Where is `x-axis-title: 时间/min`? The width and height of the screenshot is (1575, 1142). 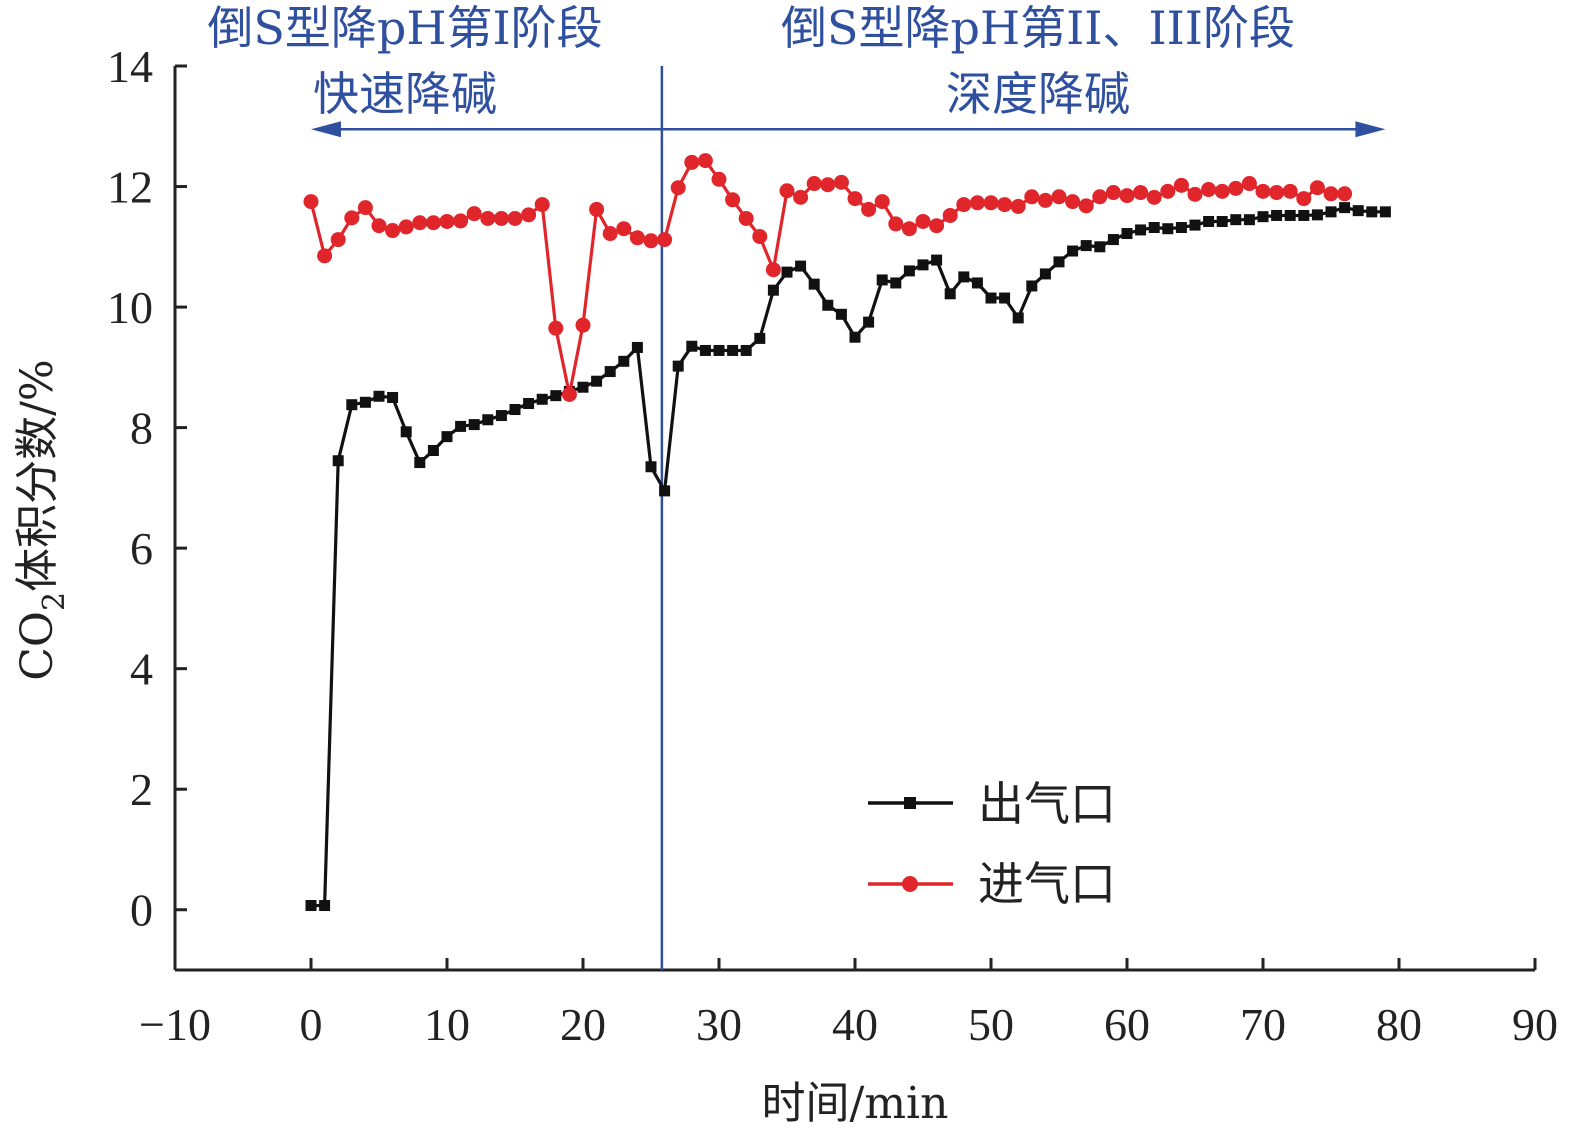 x-axis-title: 时间/min is located at coordinates (855, 1103).